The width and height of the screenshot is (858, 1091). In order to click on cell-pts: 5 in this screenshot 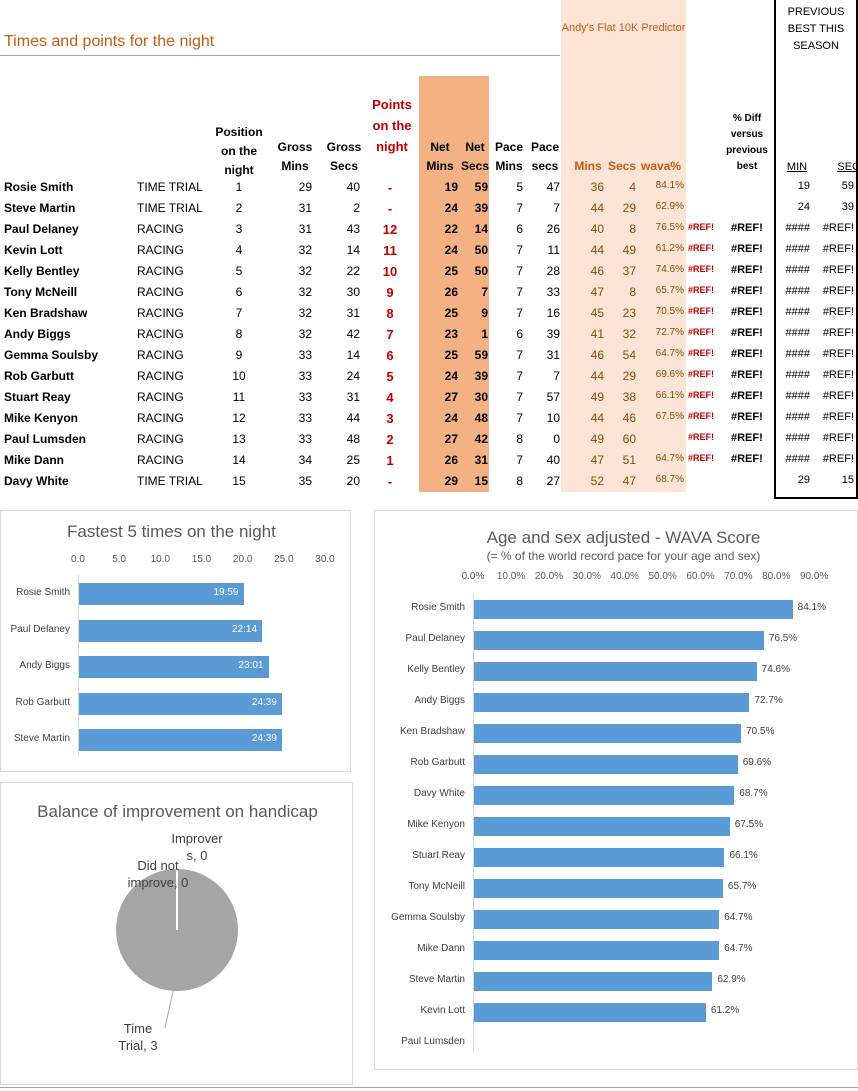, I will do `click(390, 376)`.